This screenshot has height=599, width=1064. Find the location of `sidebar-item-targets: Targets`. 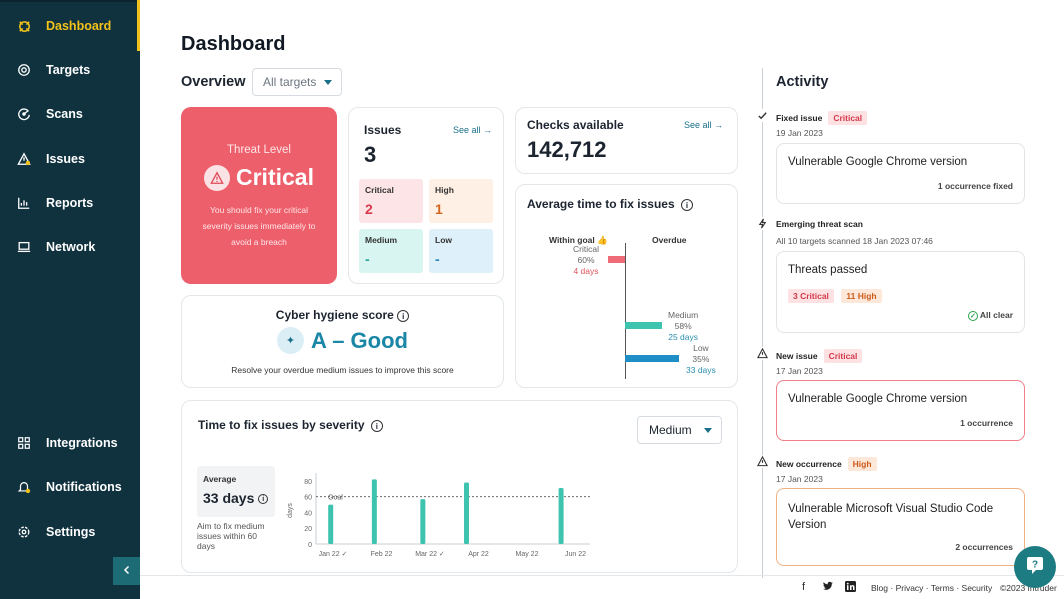

sidebar-item-targets: Targets is located at coordinates (70, 70).